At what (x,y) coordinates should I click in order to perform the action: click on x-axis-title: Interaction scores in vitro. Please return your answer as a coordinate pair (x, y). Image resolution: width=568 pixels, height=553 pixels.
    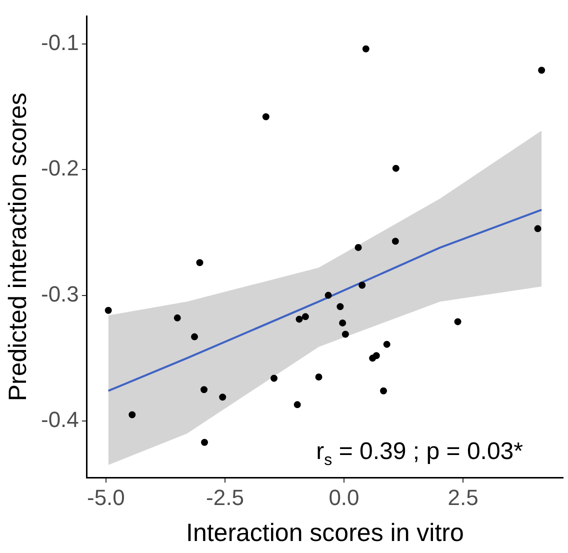
    Looking at the image, I should click on (325, 532).